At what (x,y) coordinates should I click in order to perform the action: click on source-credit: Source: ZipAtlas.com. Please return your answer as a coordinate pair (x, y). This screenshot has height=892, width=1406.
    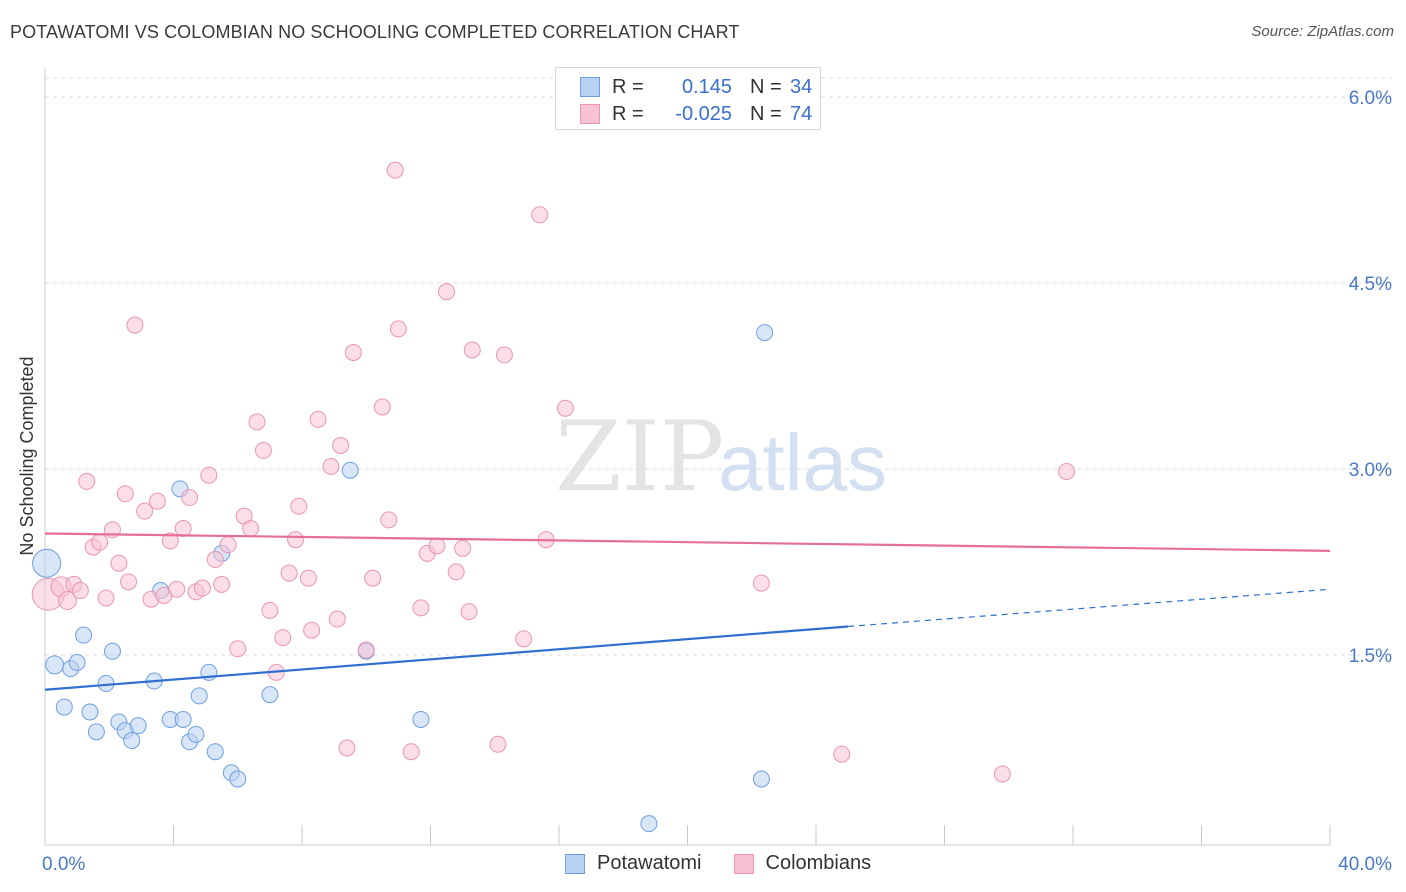
    Looking at the image, I should click on (1322, 31).